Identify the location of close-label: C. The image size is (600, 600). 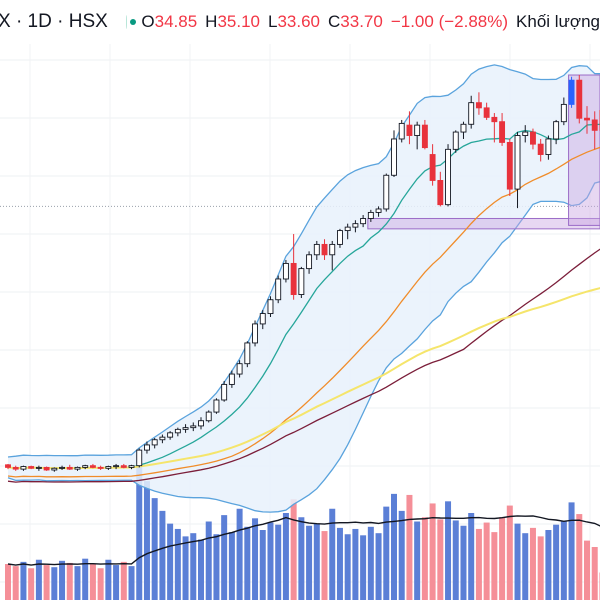
(334, 21).